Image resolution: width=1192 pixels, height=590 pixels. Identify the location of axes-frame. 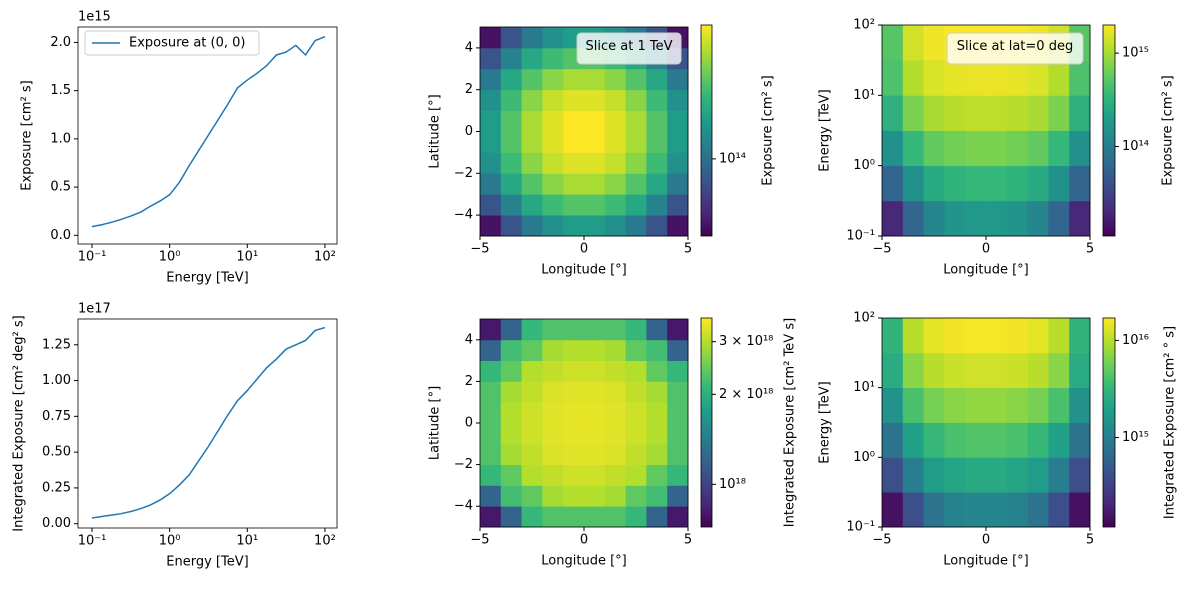
(207, 423).